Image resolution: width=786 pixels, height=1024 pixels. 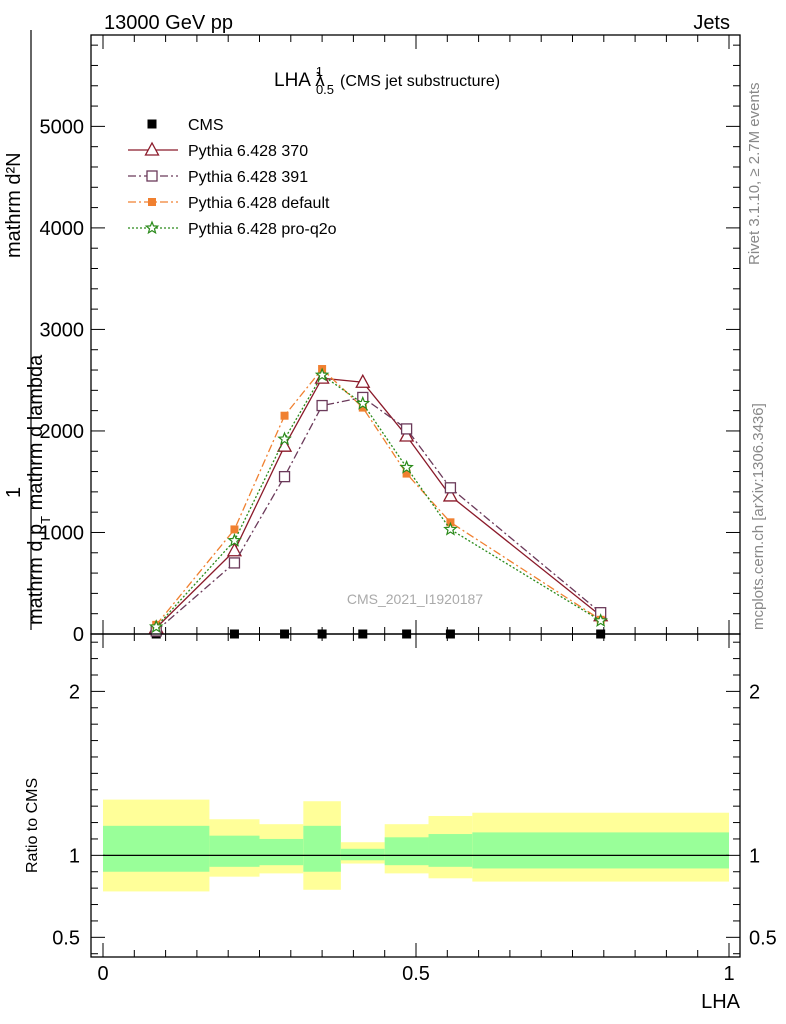 I want to click on legend-item-p391: Pythia 6.428 391, so click(x=218, y=177).